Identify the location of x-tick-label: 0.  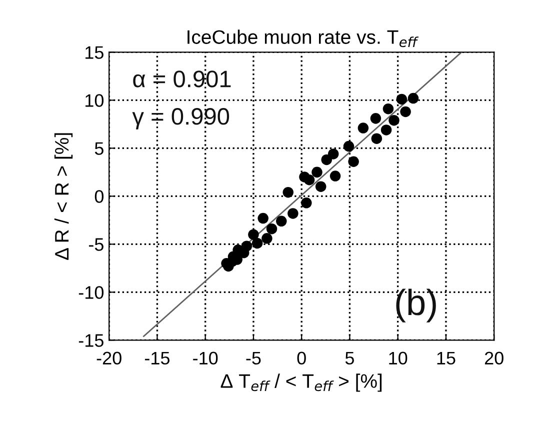
(301, 358).